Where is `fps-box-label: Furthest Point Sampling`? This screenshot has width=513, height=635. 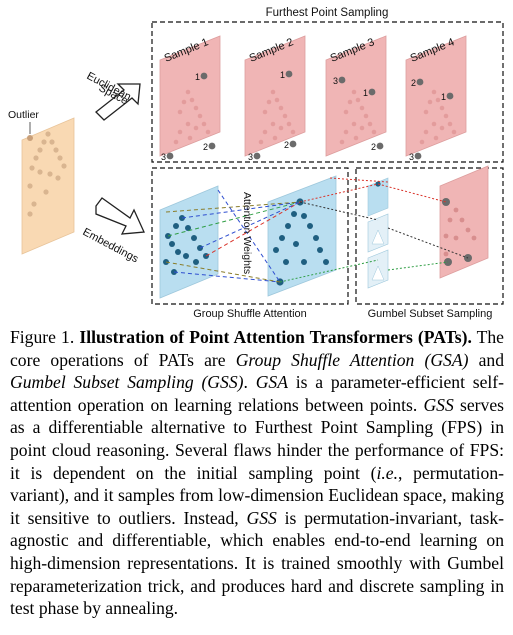 fps-box-label: Furthest Point Sampling is located at coordinates (327, 13).